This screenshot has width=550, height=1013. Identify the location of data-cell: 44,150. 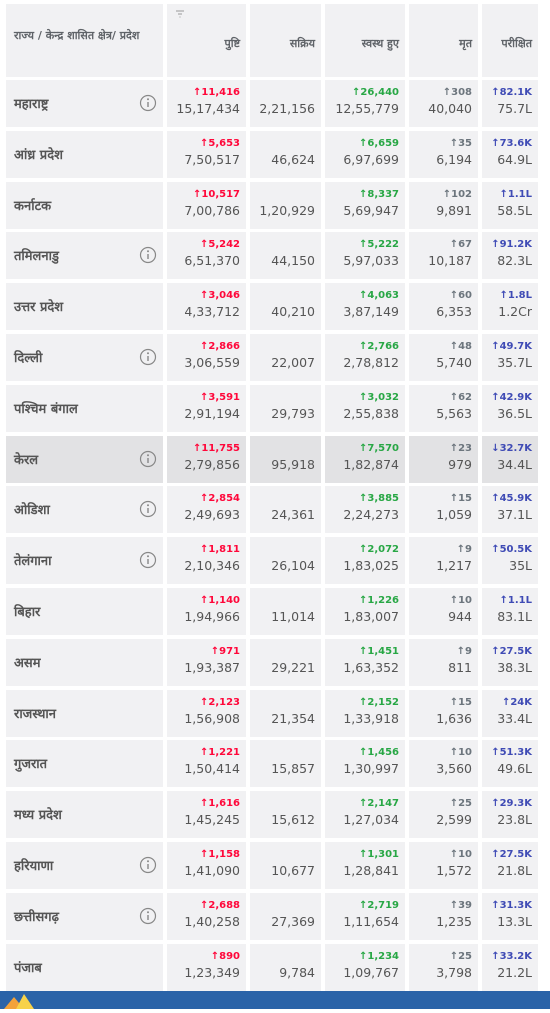
(285, 256).